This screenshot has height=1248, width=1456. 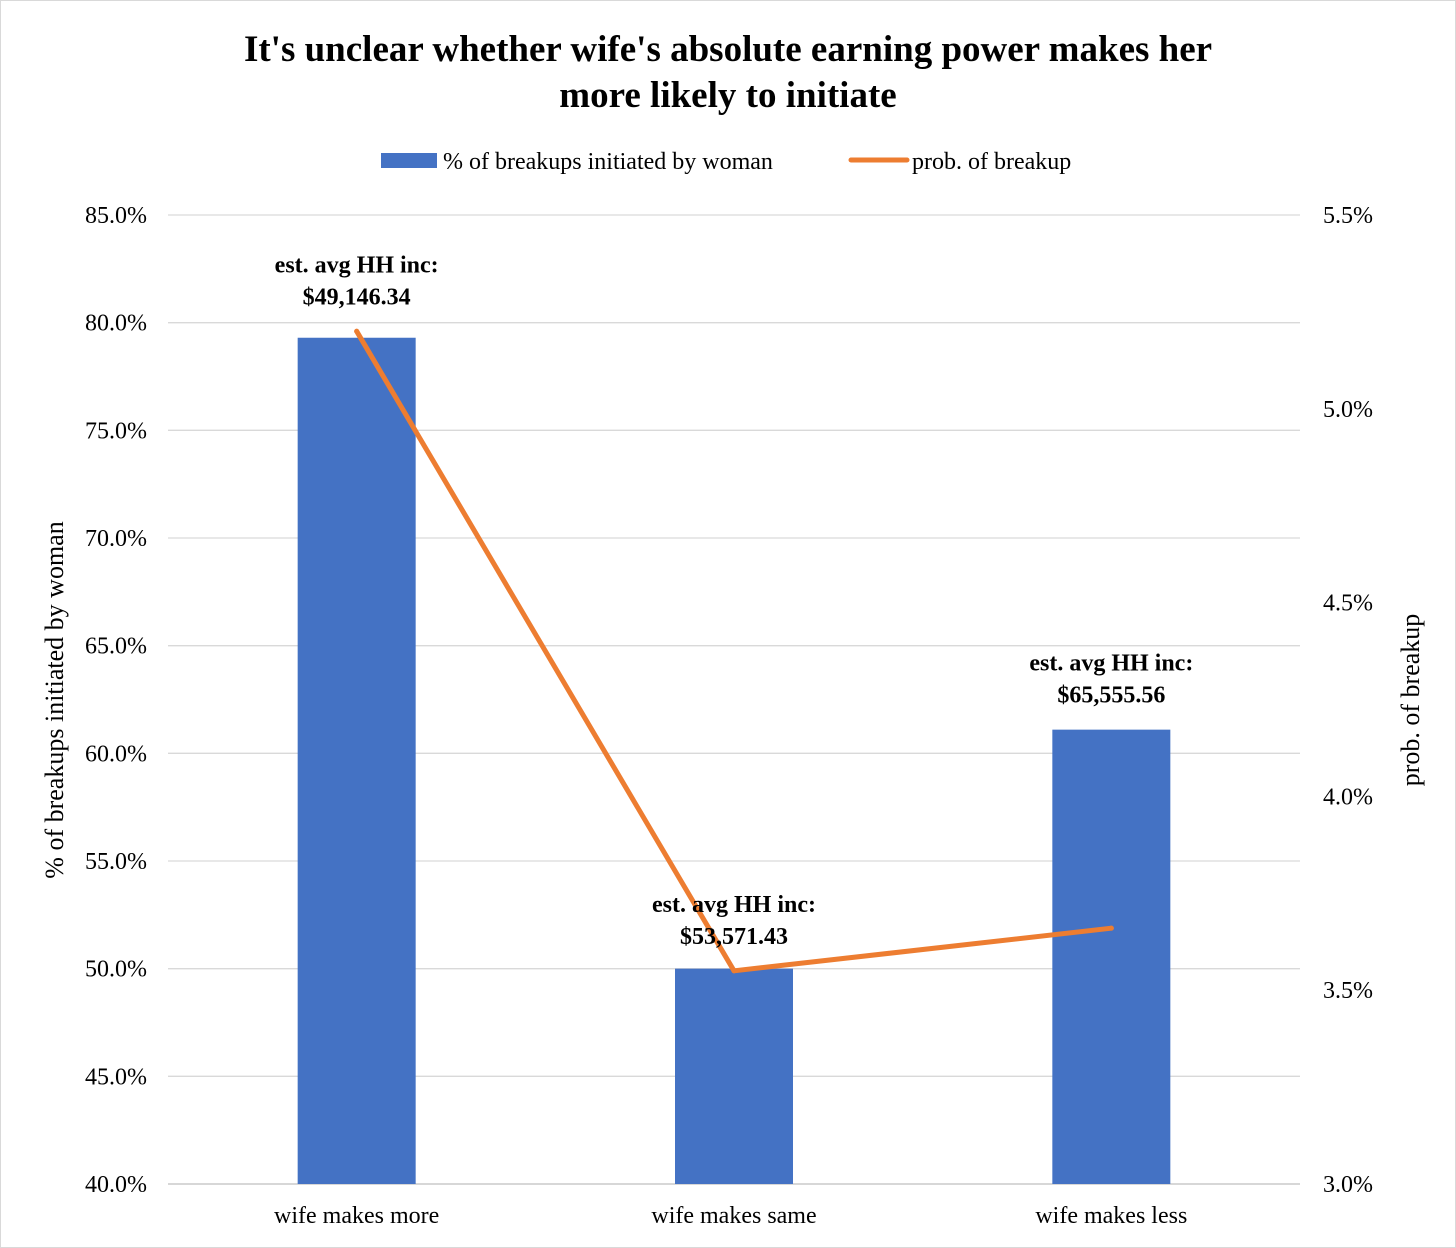 I want to click on right-axis-ticks: 3.0% 3.5% 4.0% 4.5% 5.0% 5.5%, so click(x=1348, y=700).